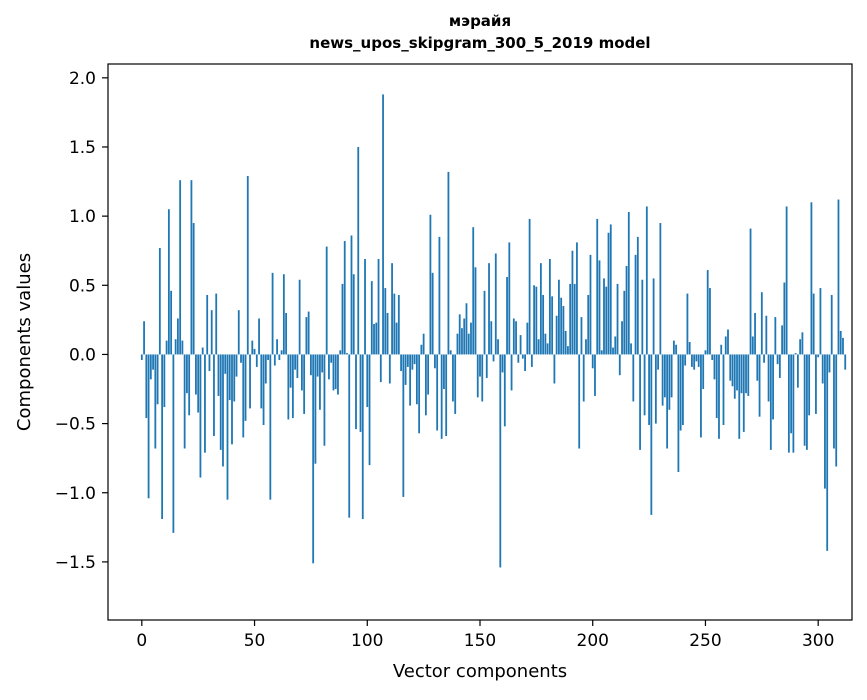 Image resolution: width=867 pixels, height=700 pixels. What do you see at coordinates (367, 641) in the screenshot?
I see `x-tick-label: 100` at bounding box center [367, 641].